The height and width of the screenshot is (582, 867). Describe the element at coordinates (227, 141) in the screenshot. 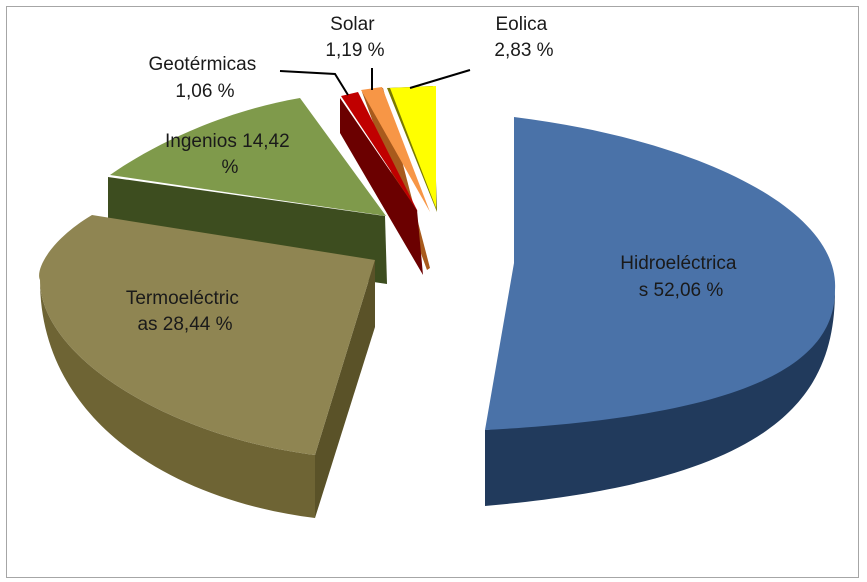

I see `label-ingenios-line1: Ingenios 14,42` at that location.